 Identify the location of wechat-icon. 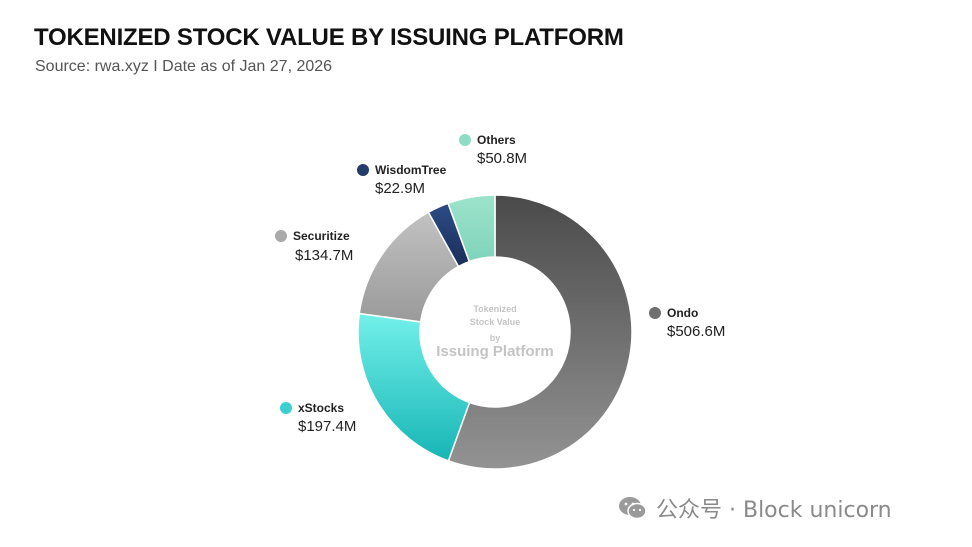
(633, 508).